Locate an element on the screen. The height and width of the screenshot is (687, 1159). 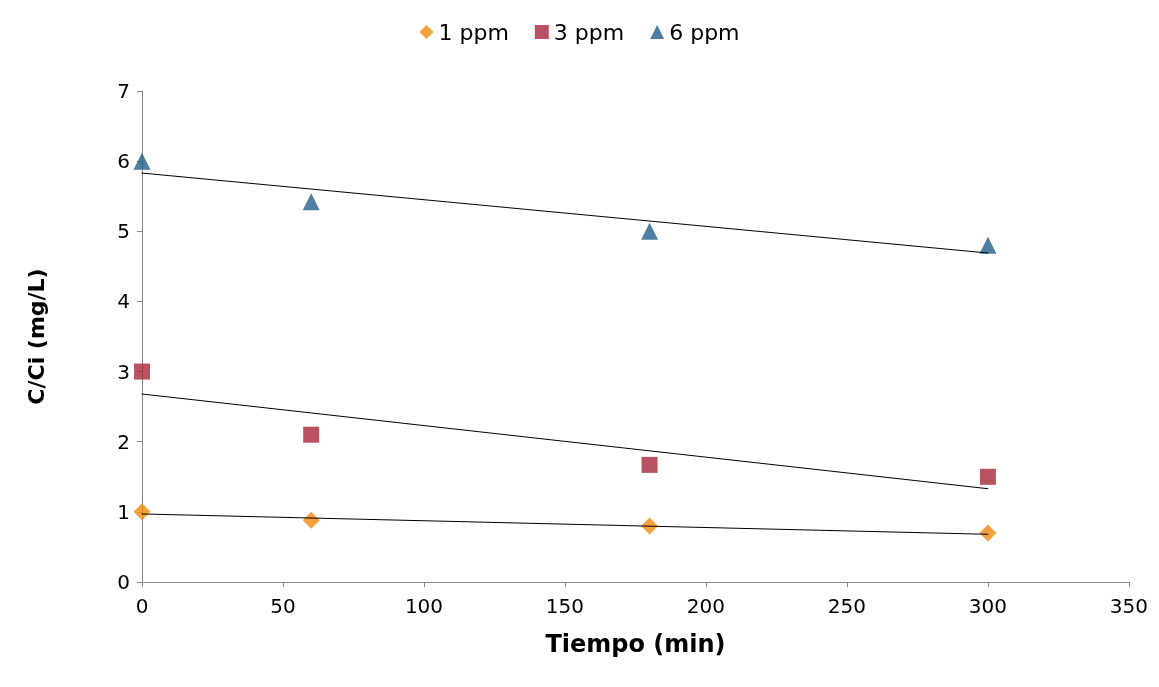
x-tick-label: 250 is located at coordinates (847, 606).